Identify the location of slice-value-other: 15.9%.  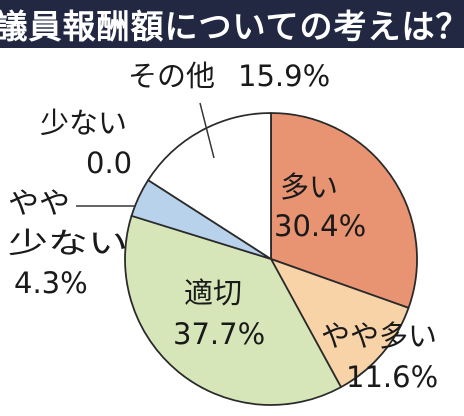
(284, 76).